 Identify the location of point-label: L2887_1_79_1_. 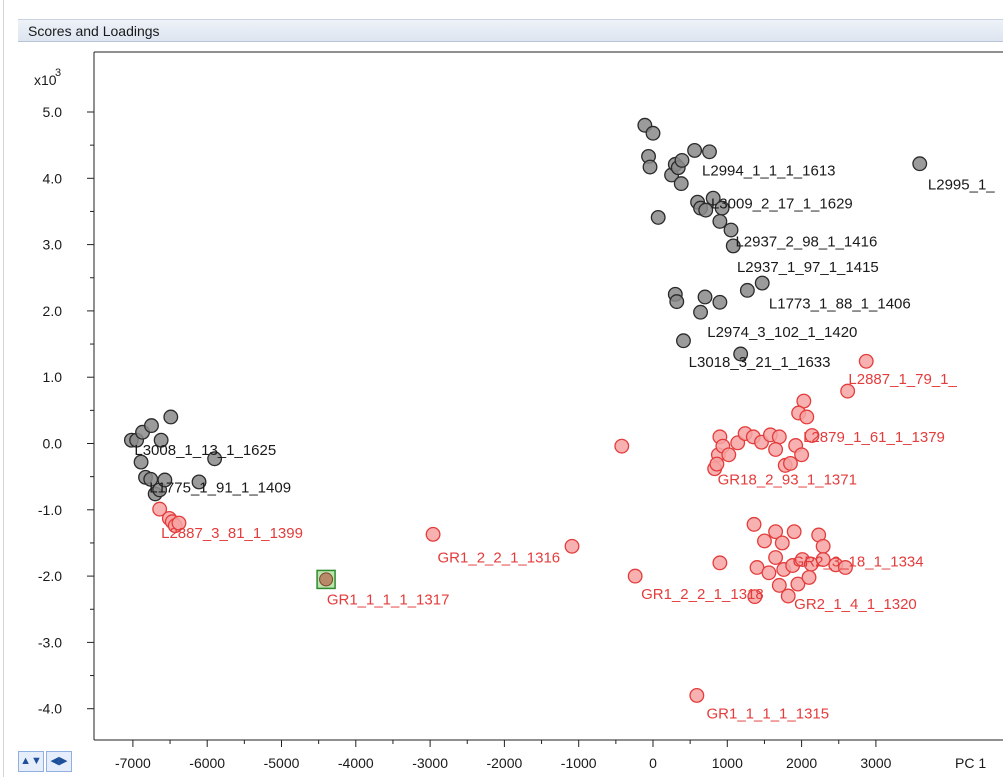
(902, 379).